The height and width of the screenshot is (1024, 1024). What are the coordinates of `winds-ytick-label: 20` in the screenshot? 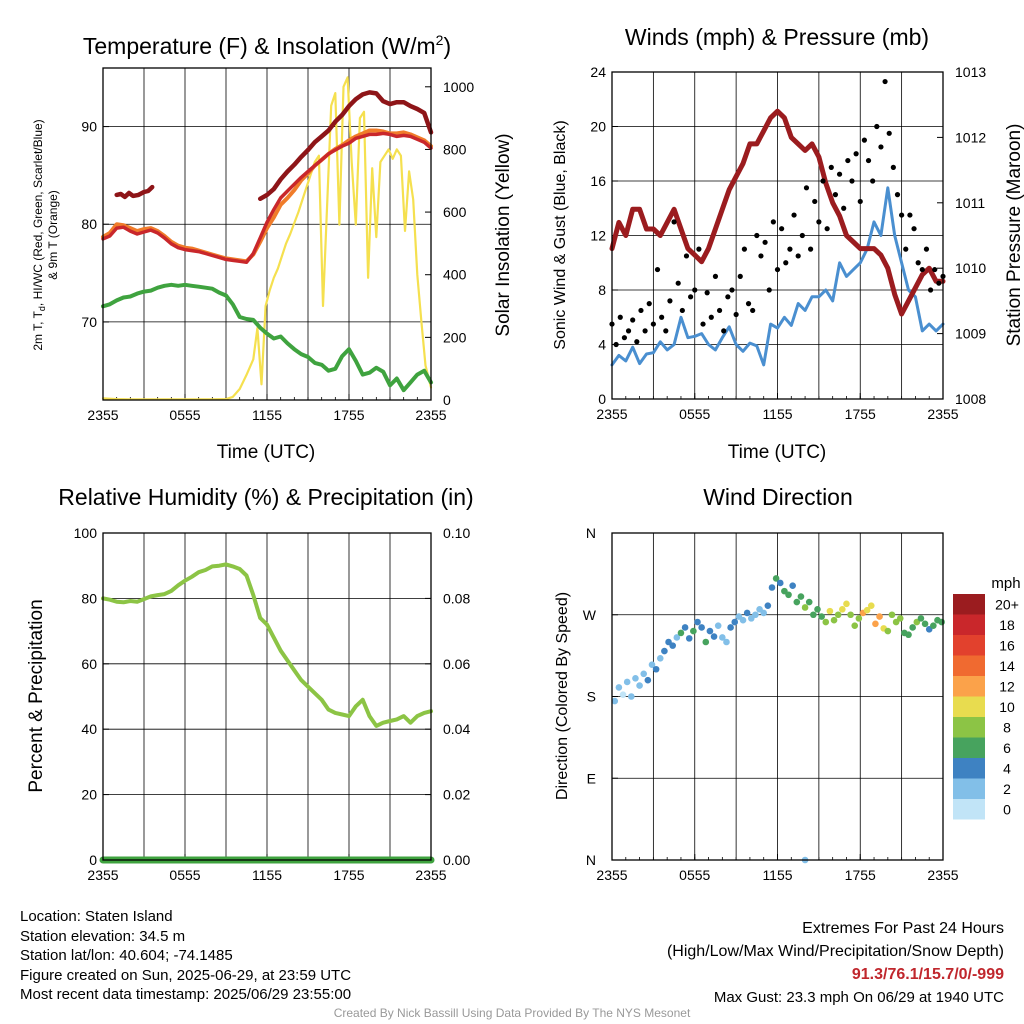 It's located at (598, 127).